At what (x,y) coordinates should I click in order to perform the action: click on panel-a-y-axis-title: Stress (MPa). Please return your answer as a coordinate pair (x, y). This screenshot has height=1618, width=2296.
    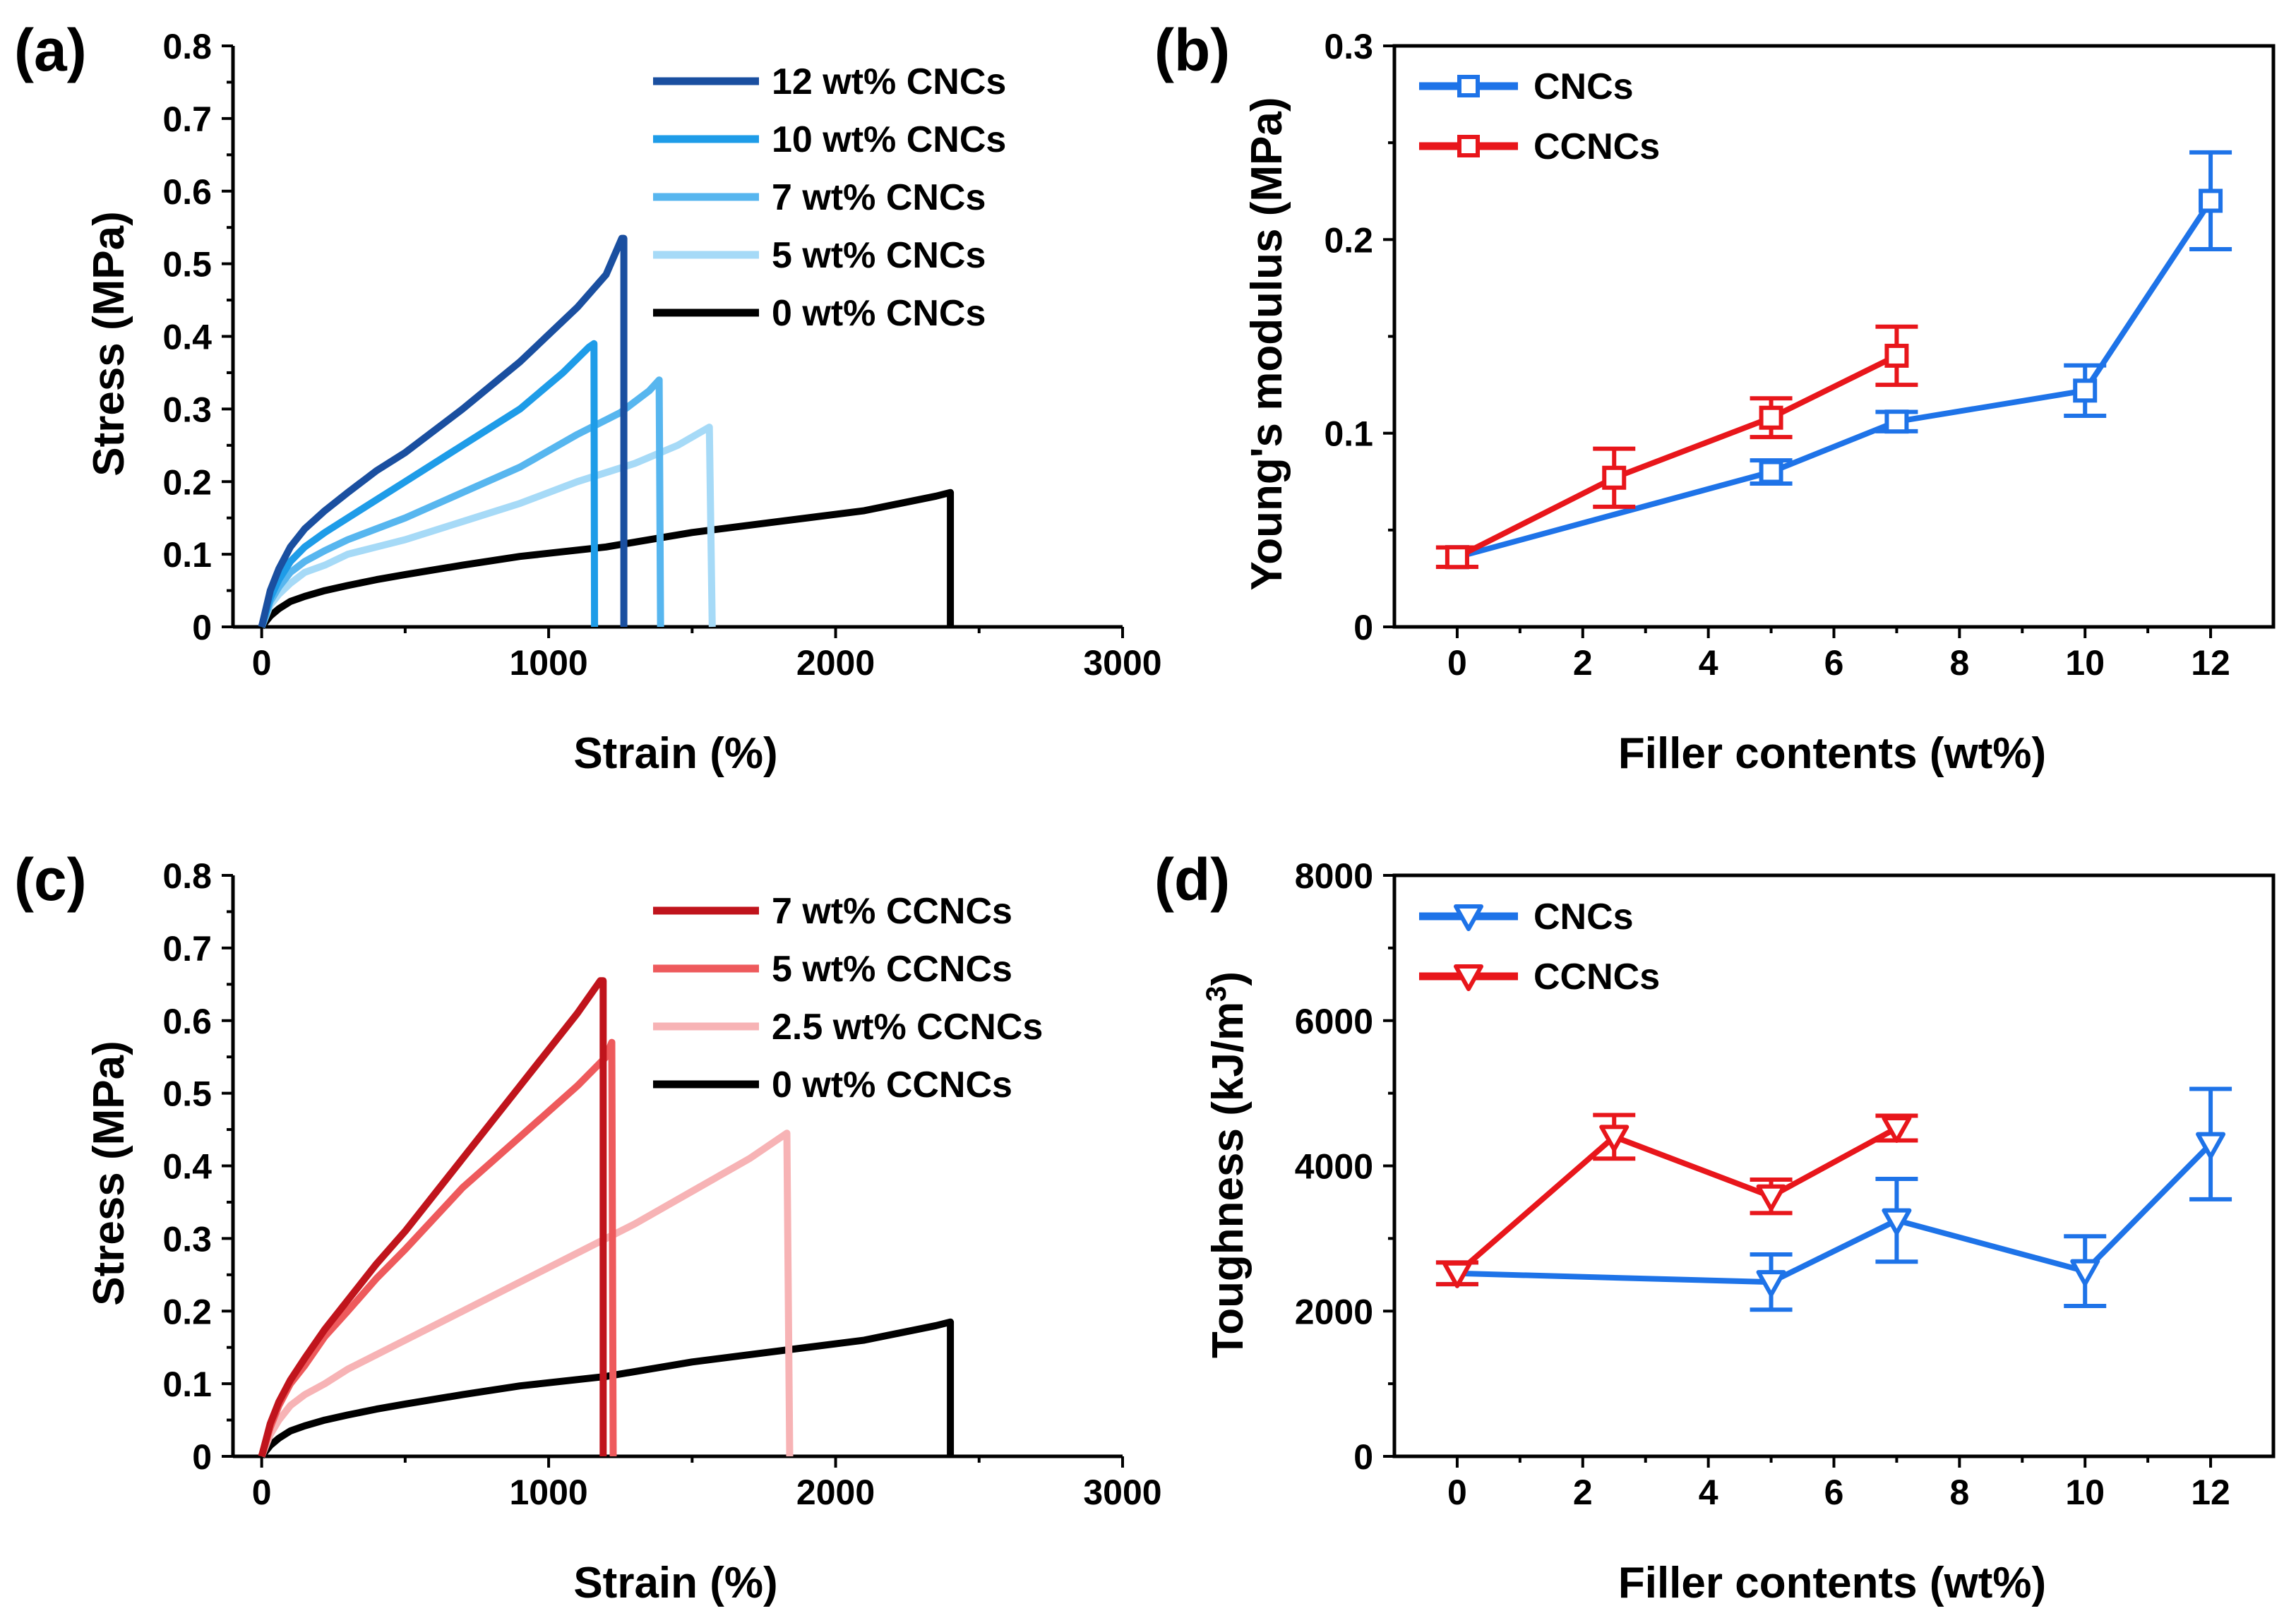
    Looking at the image, I should click on (109, 344).